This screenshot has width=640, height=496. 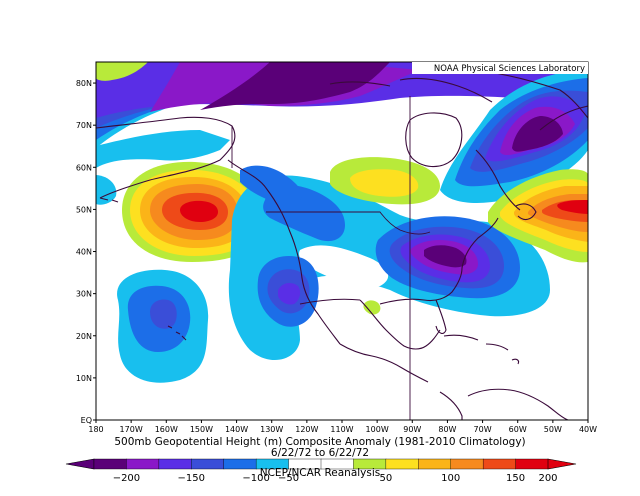 I want to click on lat-tick-label: 60N, so click(x=84, y=167).